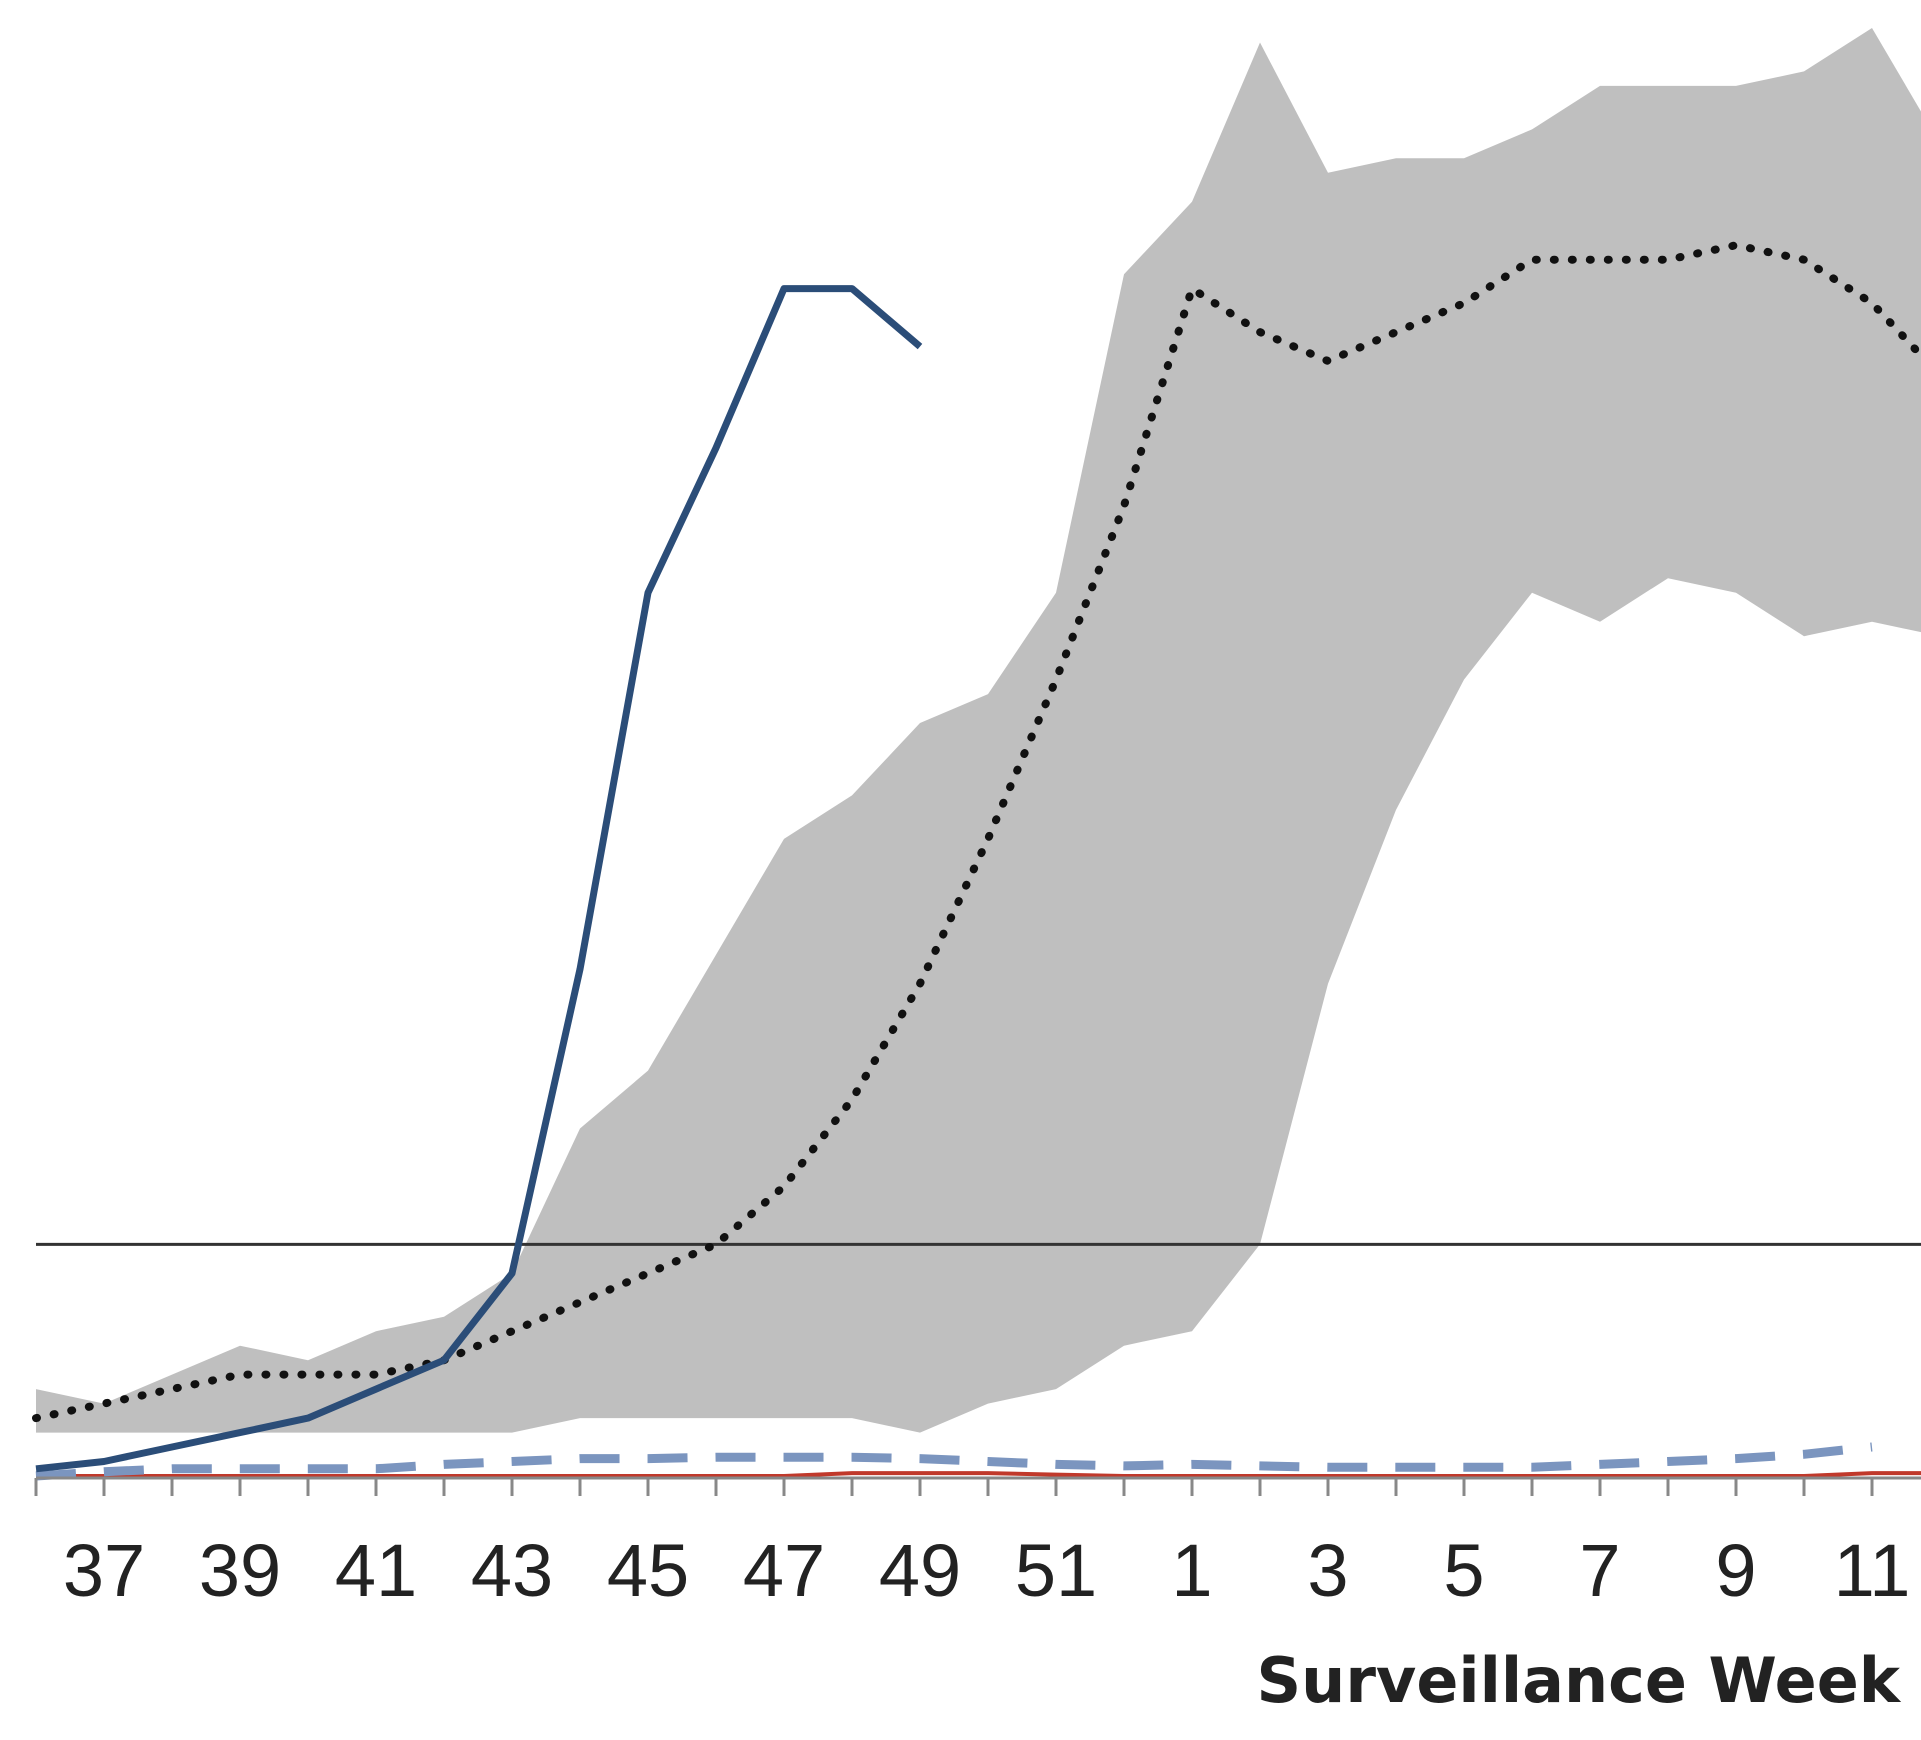  I want to click on x-tick-labels: 37 39 41 43 45 47 49 51 1 3 5 7 9 11, so click(987, 1570).